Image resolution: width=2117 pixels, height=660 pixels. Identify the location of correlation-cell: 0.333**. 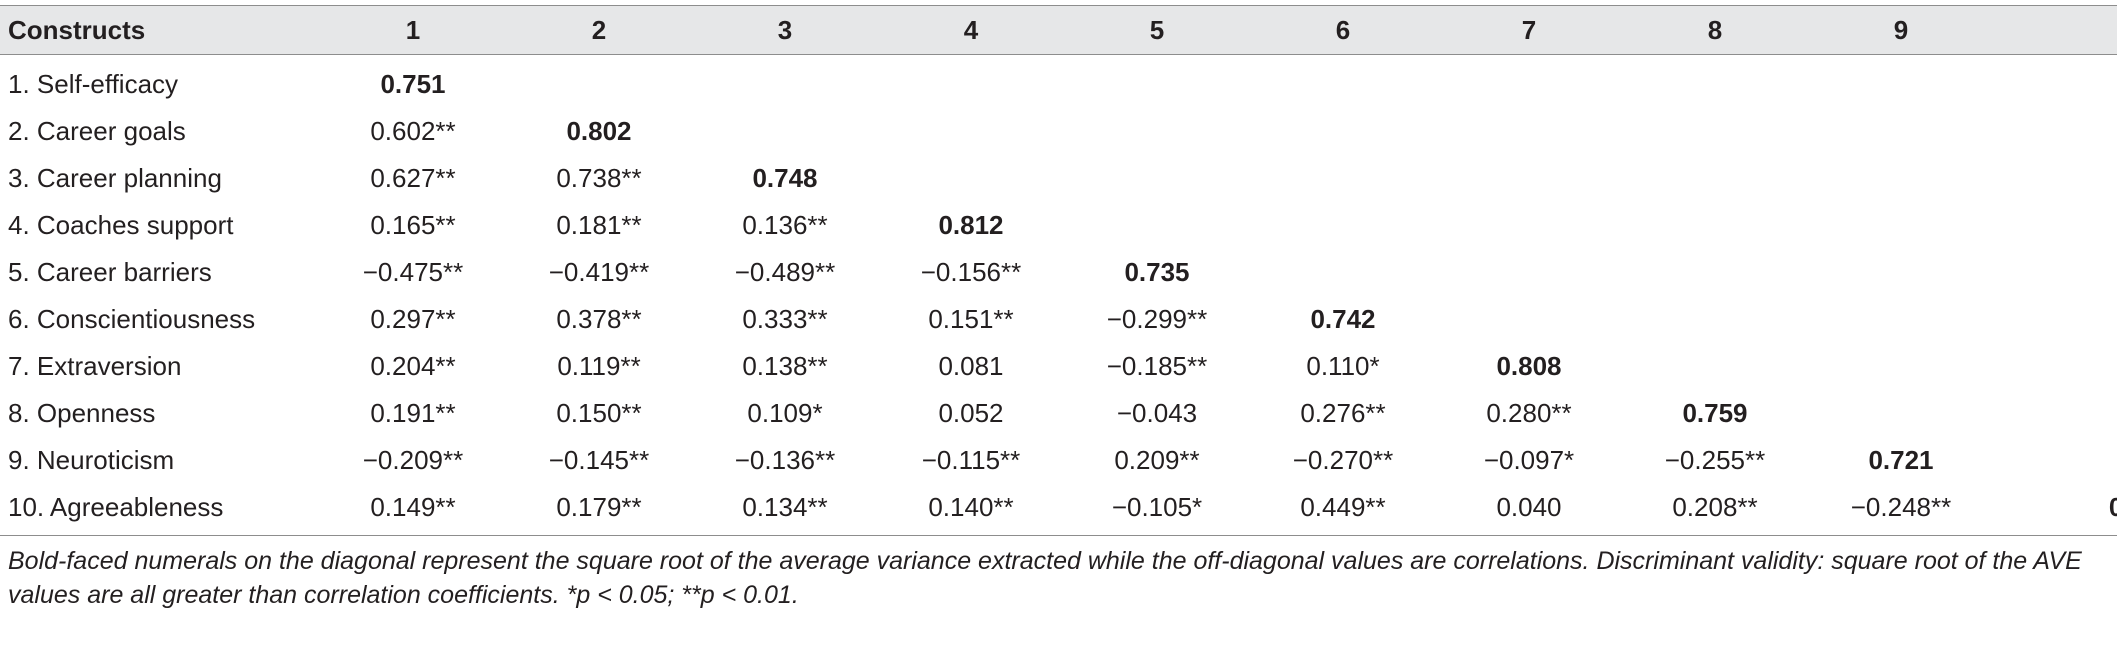
(785, 319).